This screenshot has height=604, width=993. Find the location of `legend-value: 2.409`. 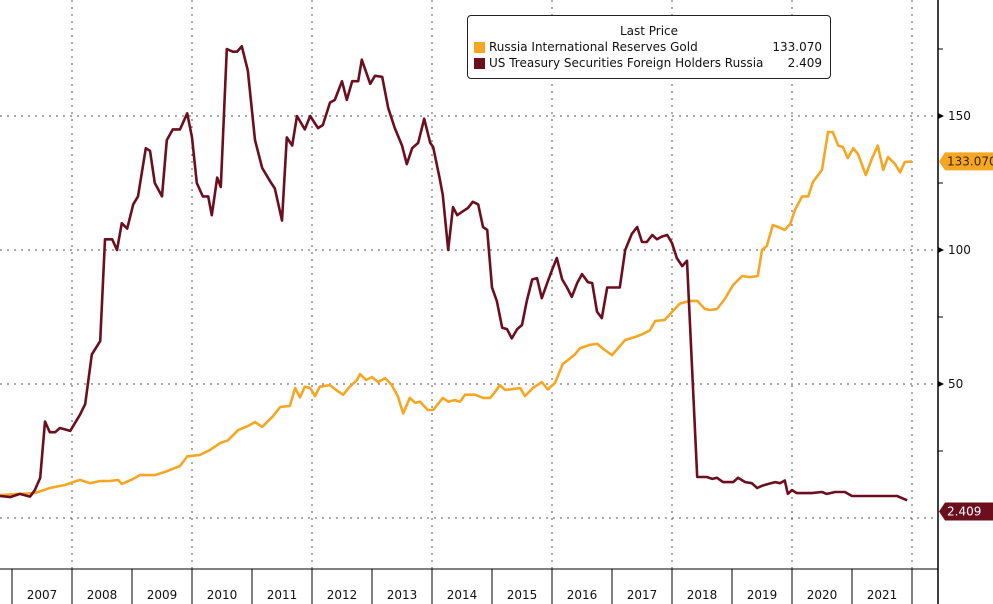

legend-value: 2.409 is located at coordinates (804, 63).